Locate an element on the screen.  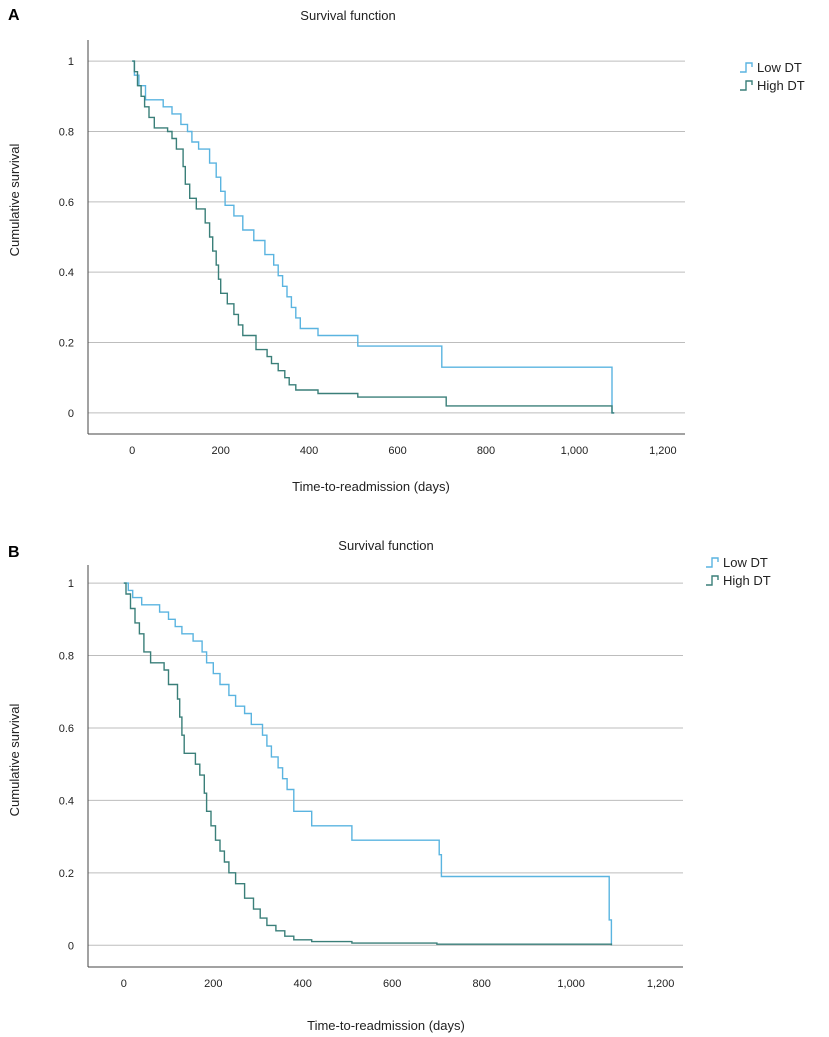
x-tick-label-a: 400 is located at coordinates (309, 451).